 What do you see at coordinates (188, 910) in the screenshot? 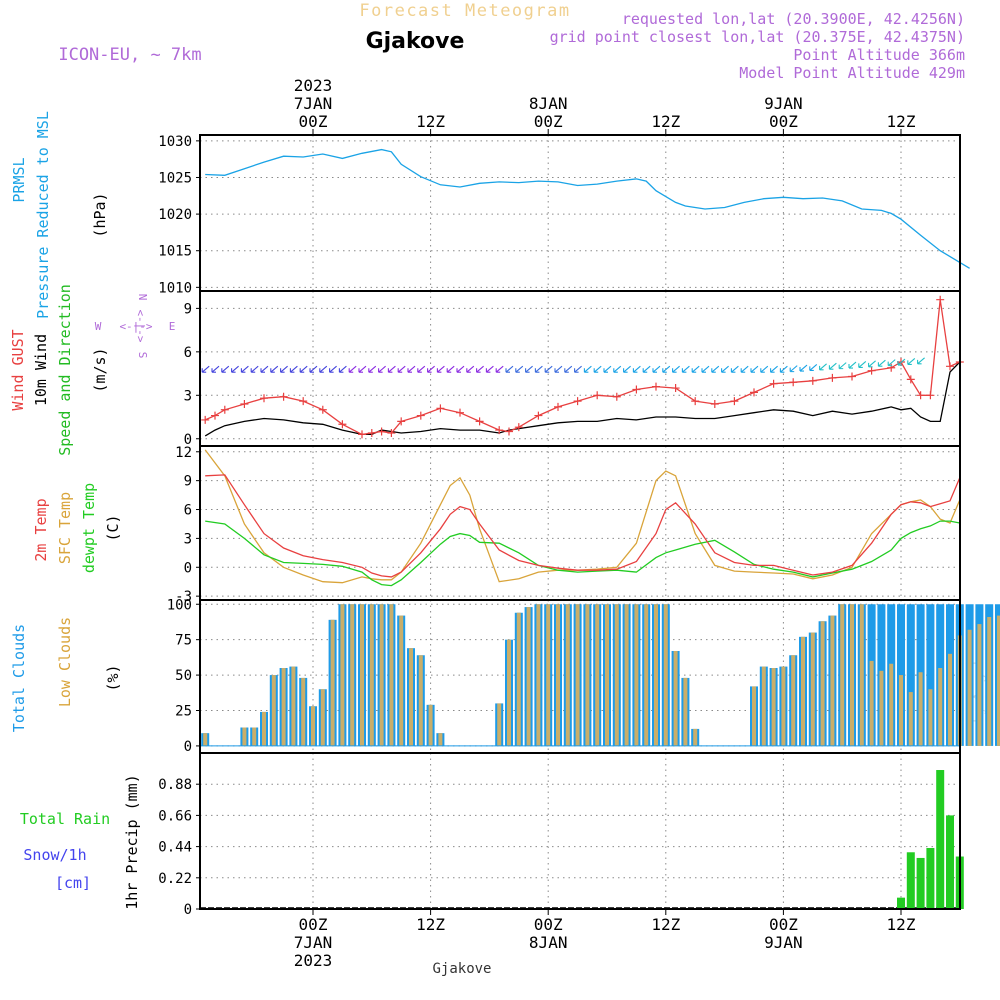
I see `precip-ytick-label: 0` at bounding box center [188, 910].